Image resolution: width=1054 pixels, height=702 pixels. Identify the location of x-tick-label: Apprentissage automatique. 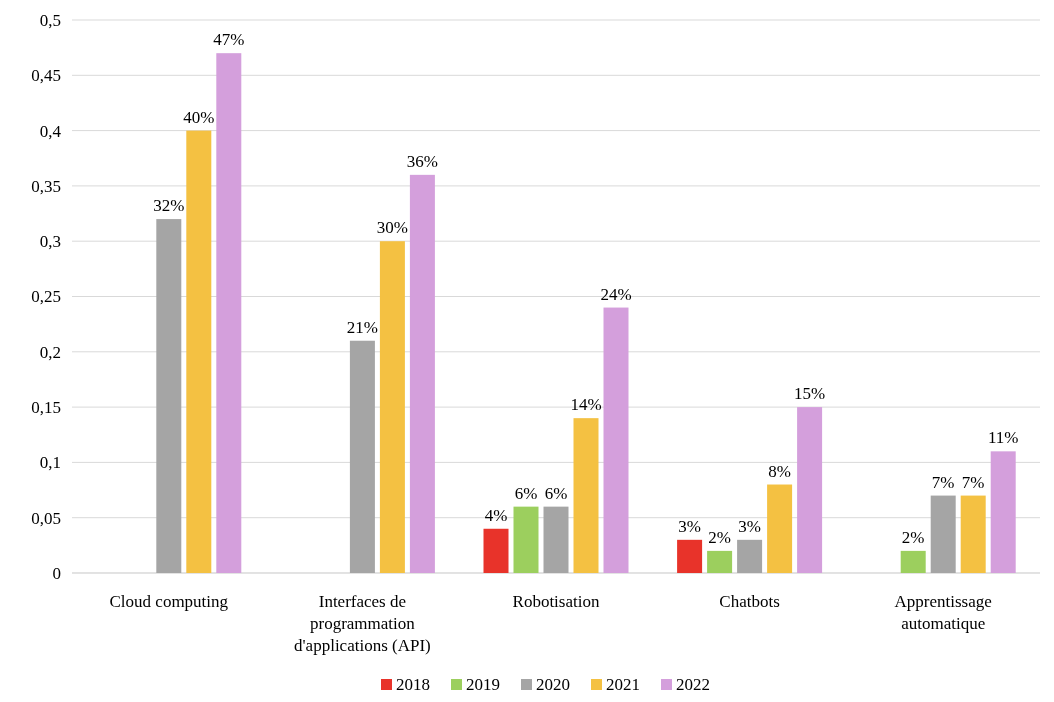
(943, 612).